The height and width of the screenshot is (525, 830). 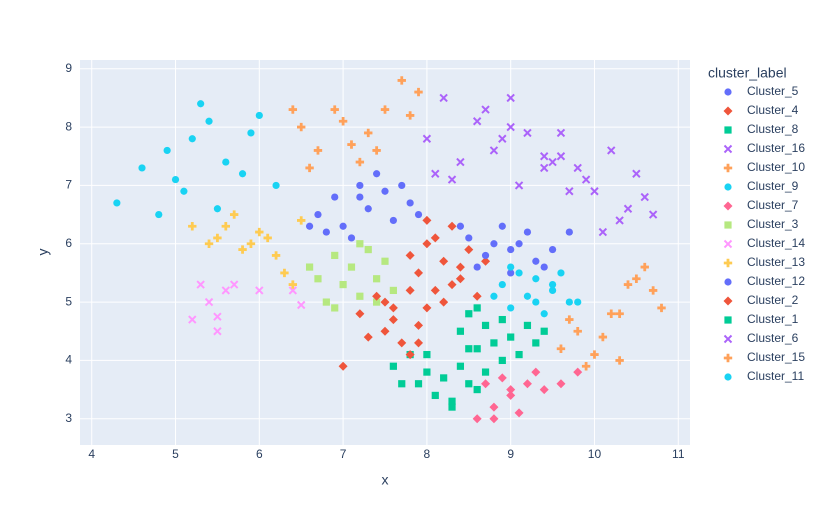 What do you see at coordinates (773, 205) in the screenshot?
I see `legend-label: Cluster_7` at bounding box center [773, 205].